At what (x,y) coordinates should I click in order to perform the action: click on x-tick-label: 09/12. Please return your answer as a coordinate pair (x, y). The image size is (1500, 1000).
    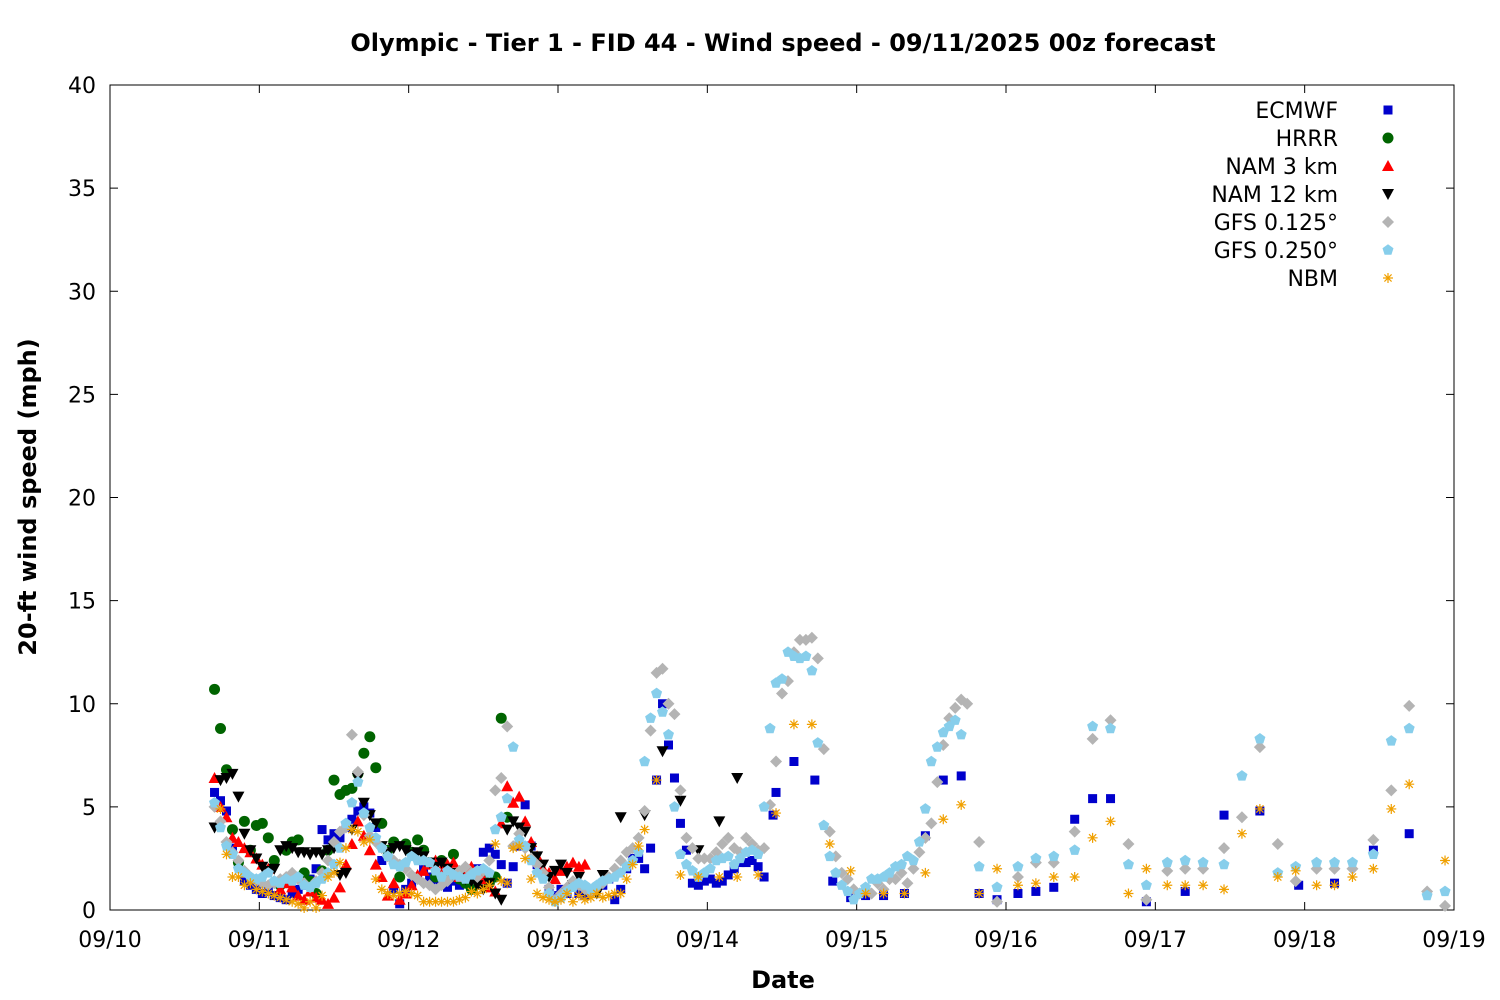
    Looking at the image, I should click on (408, 940).